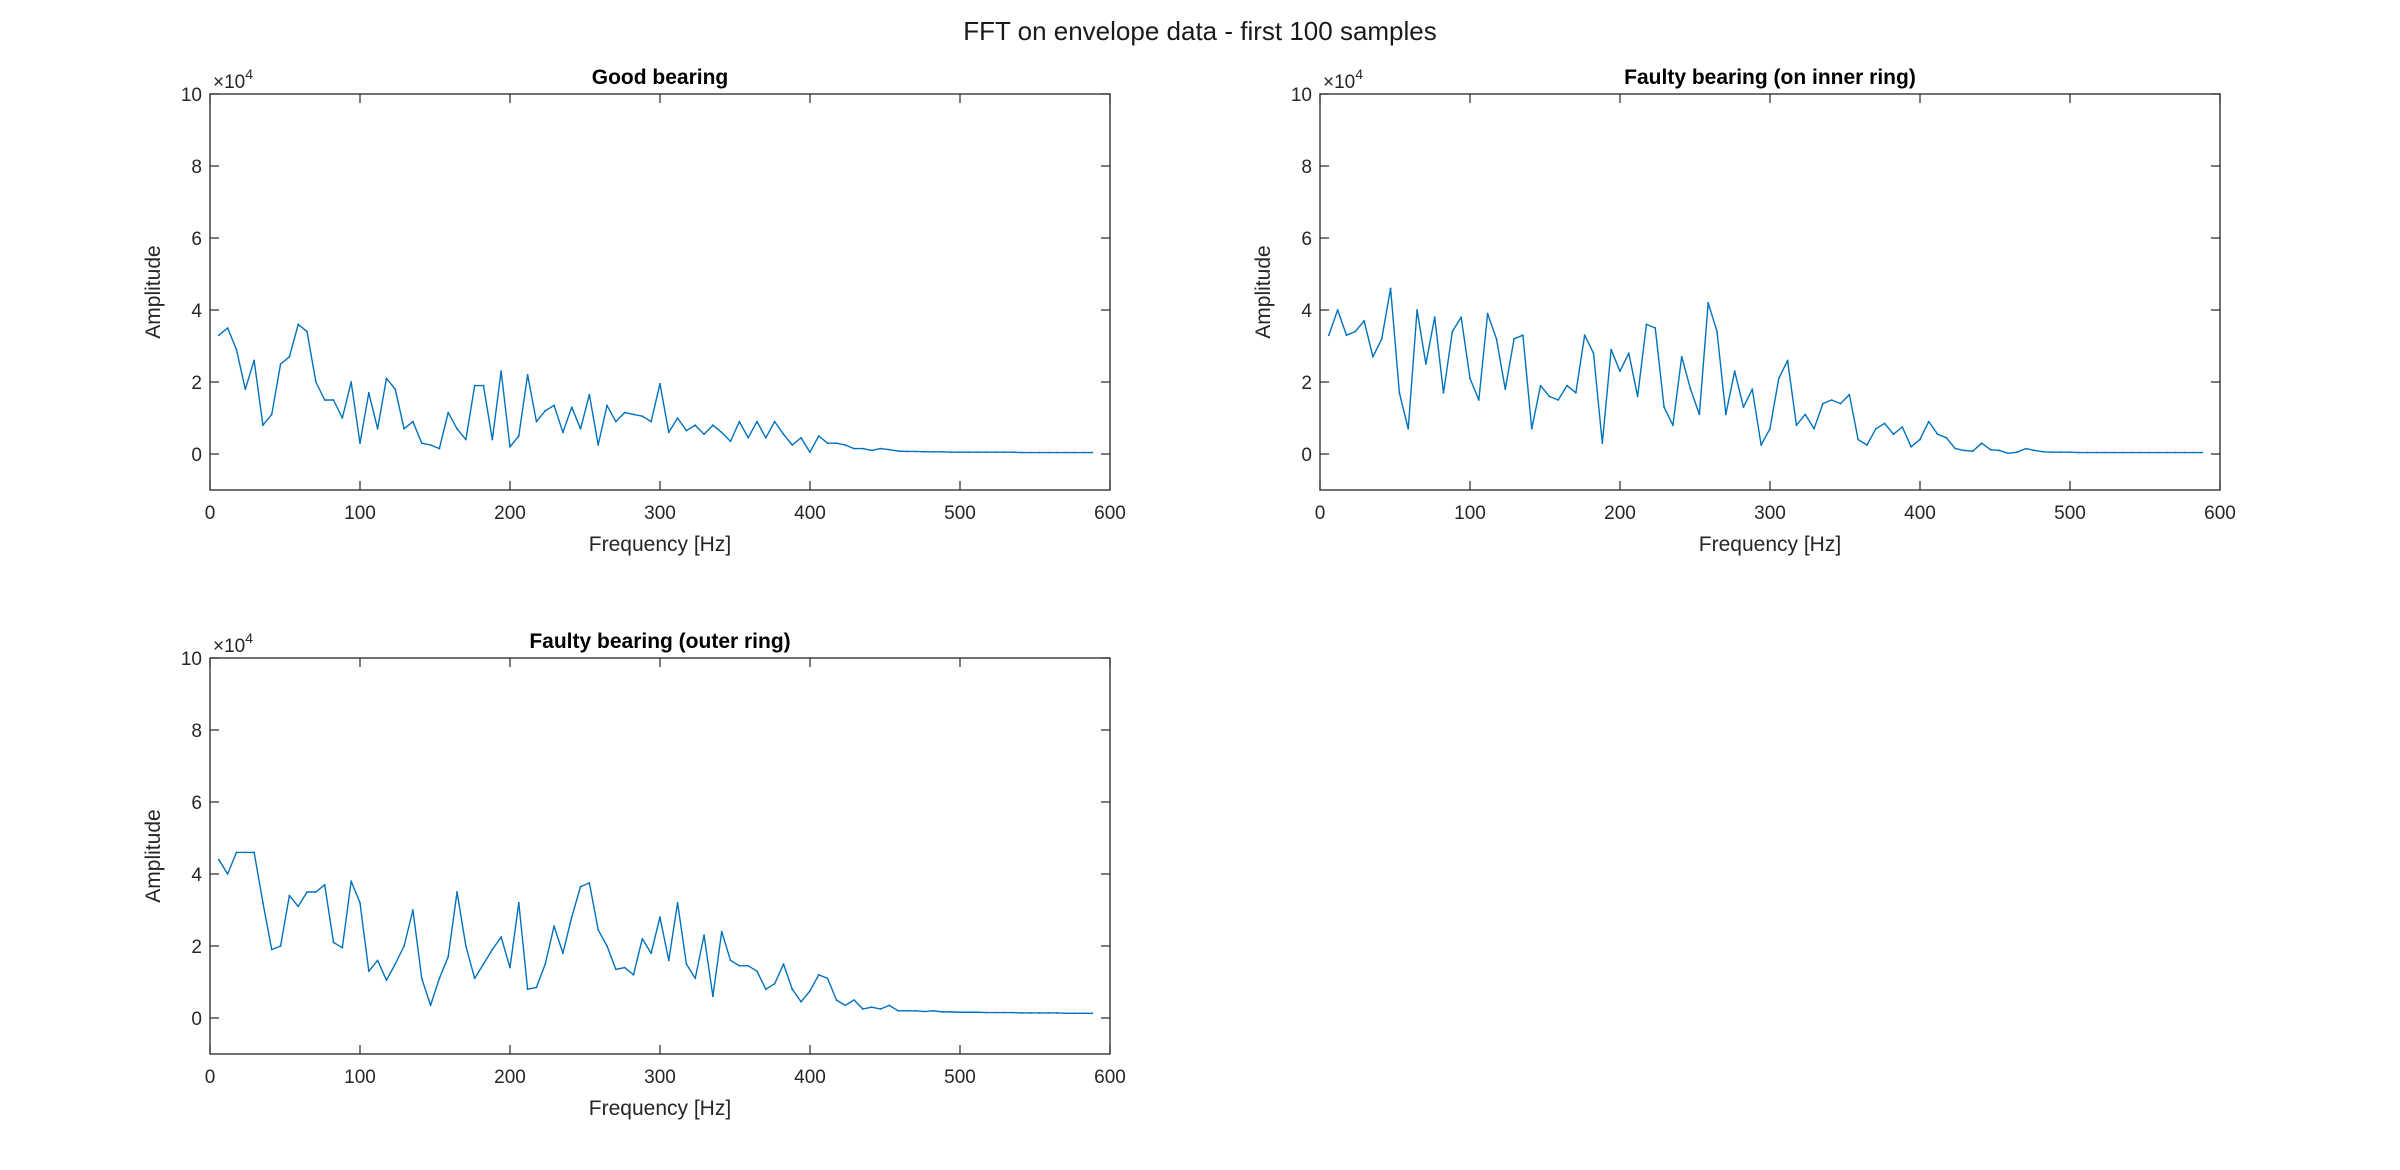  Describe the element at coordinates (1110, 513) in the screenshot. I see `x-tick-label: 600` at that location.